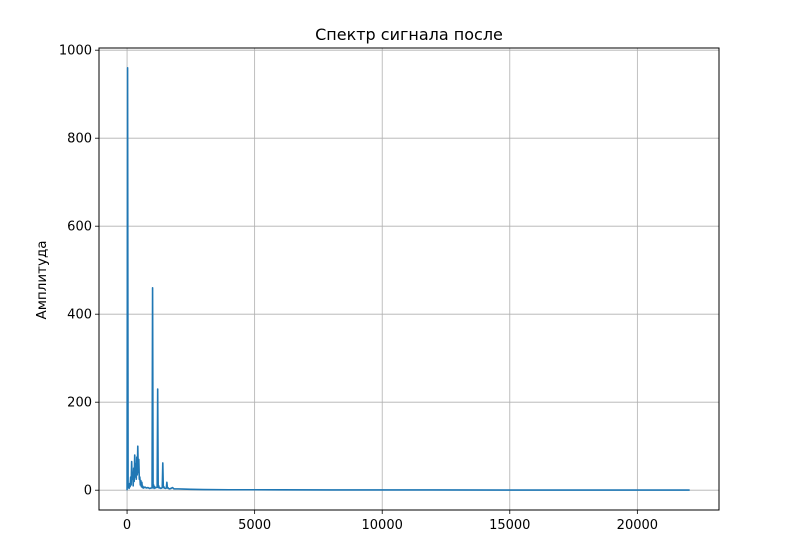 The width and height of the screenshot is (794, 535). Describe the element at coordinates (637, 524) in the screenshot. I see `x-tick-label: 20000` at that location.